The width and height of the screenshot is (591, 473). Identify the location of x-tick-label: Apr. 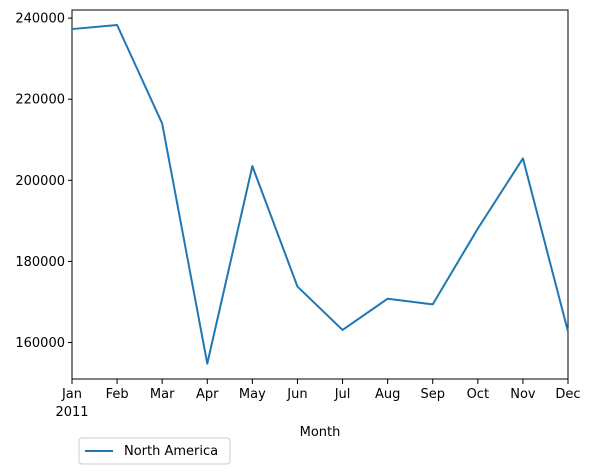
(207, 394).